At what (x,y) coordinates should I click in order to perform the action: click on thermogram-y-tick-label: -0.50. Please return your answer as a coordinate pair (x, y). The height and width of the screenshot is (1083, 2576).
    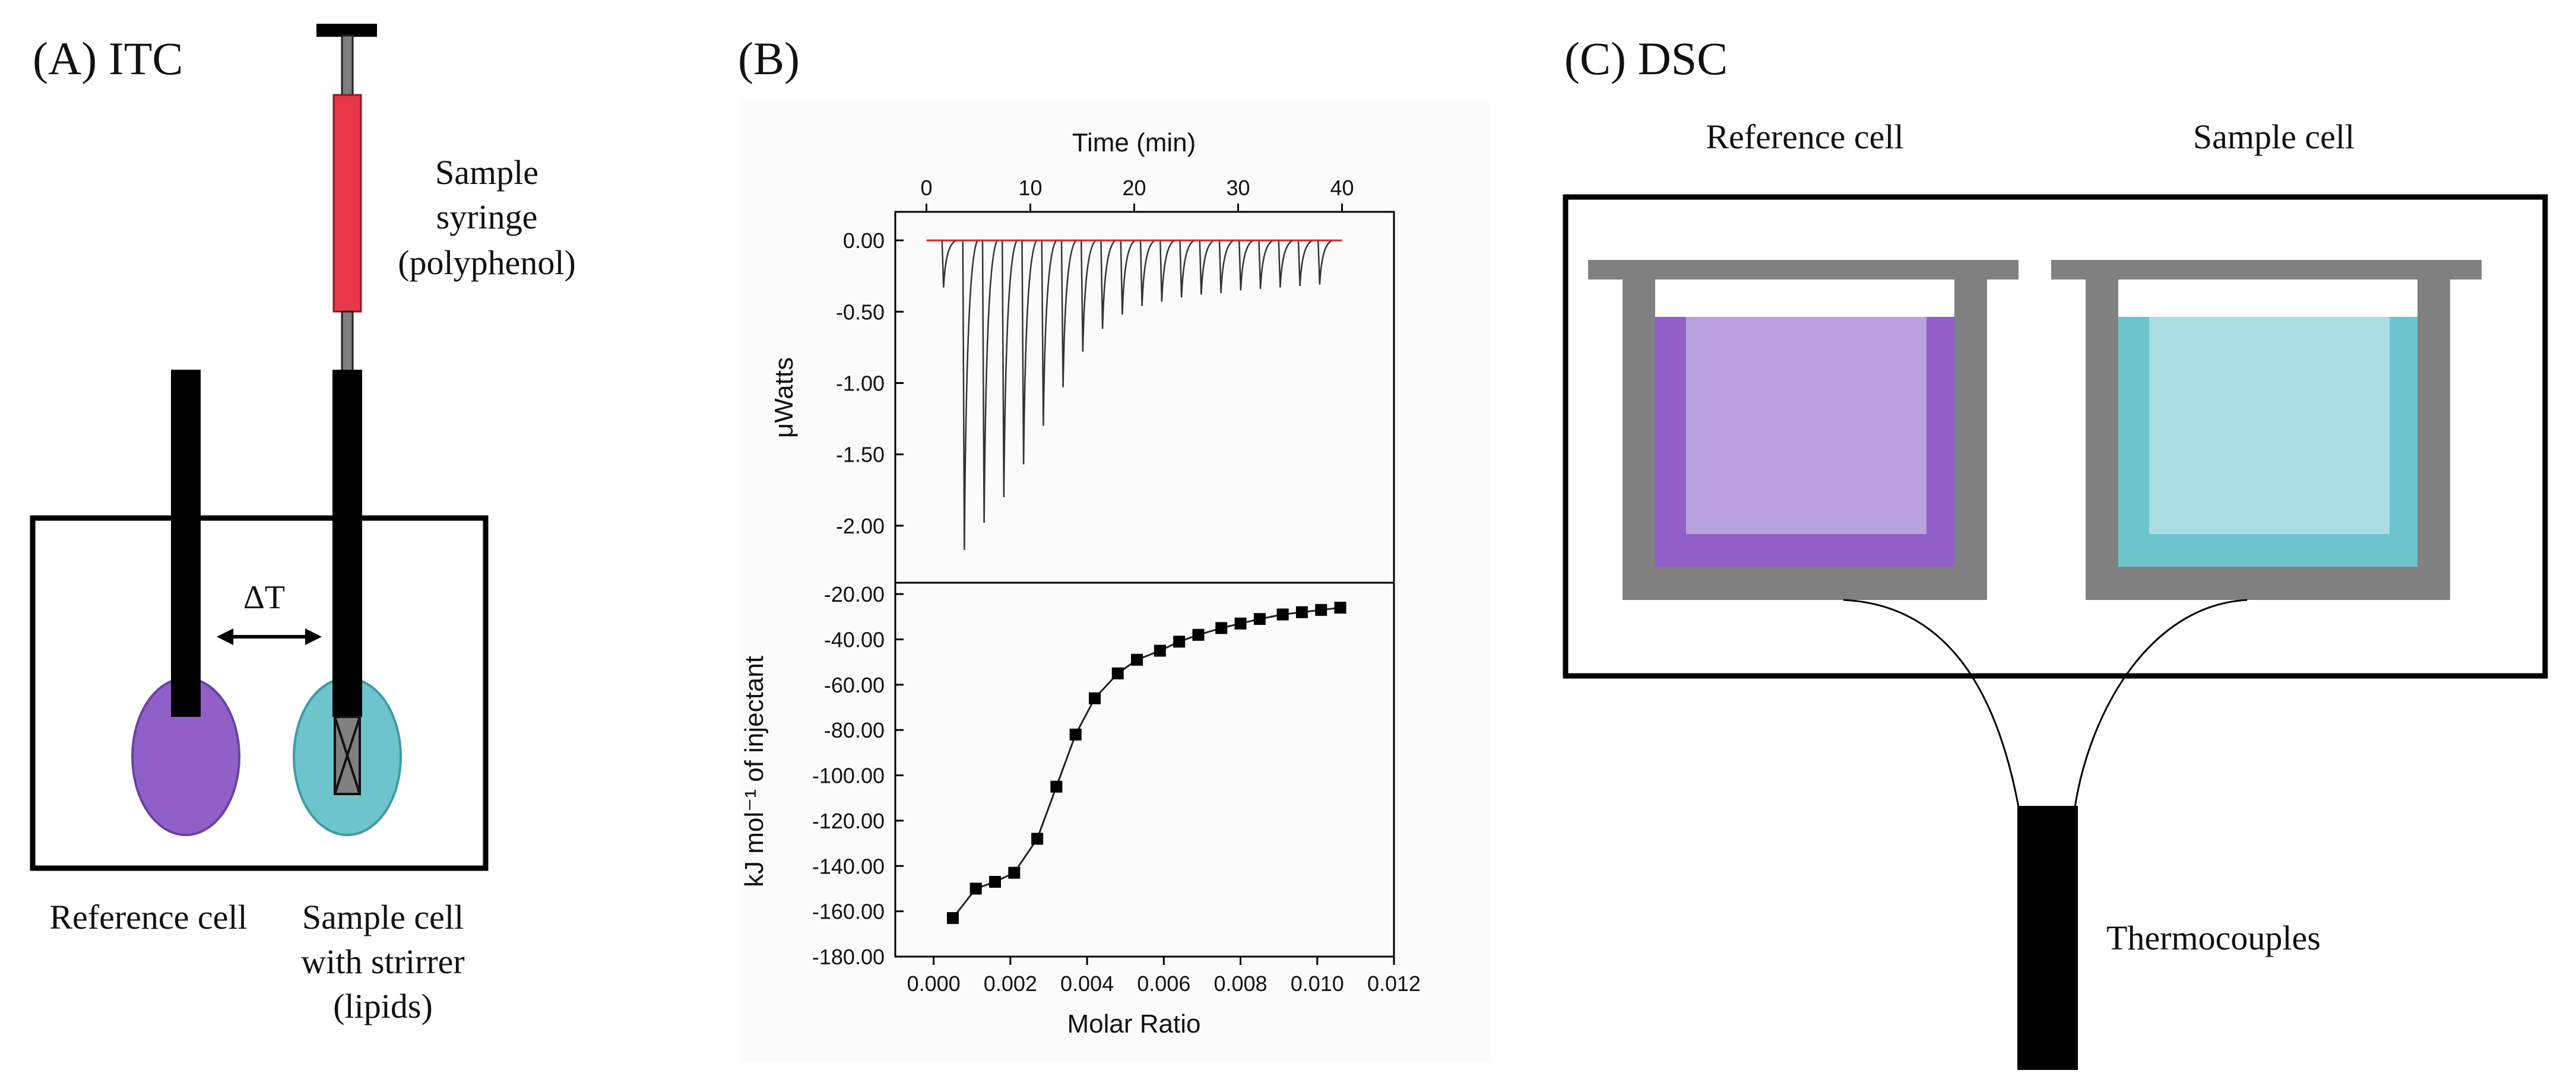
    Looking at the image, I should click on (861, 312).